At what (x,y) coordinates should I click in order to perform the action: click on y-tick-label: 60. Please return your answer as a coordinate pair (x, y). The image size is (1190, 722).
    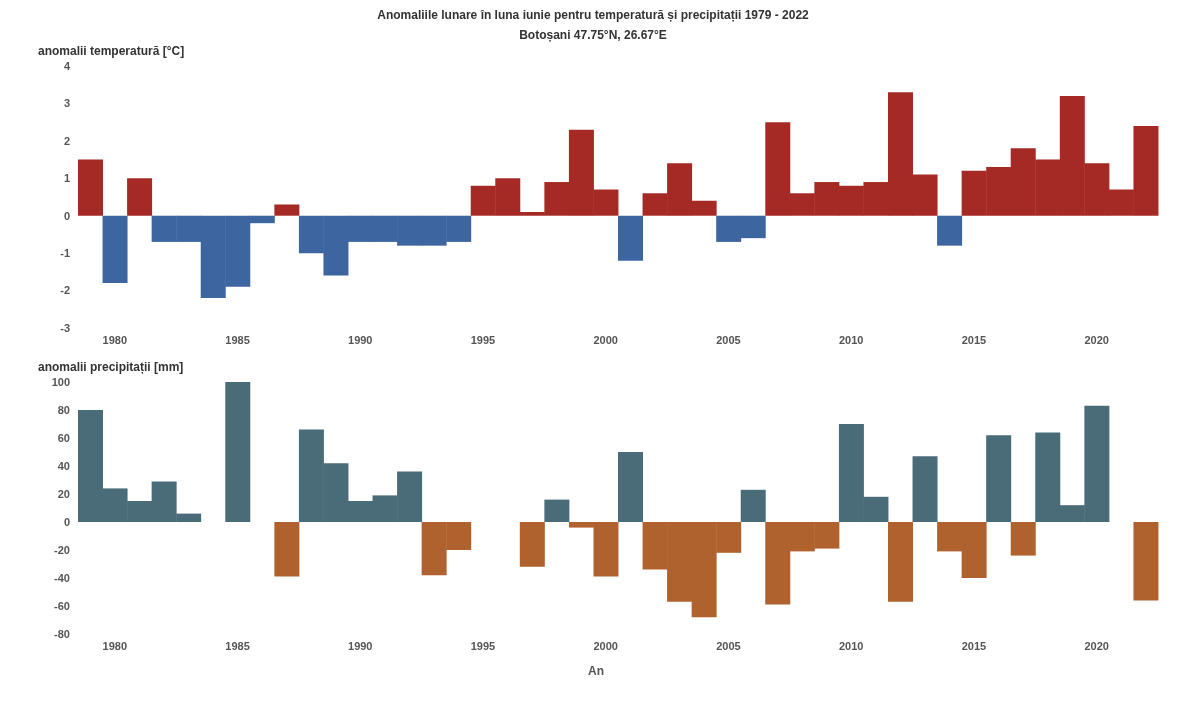
    Looking at the image, I should click on (63, 437).